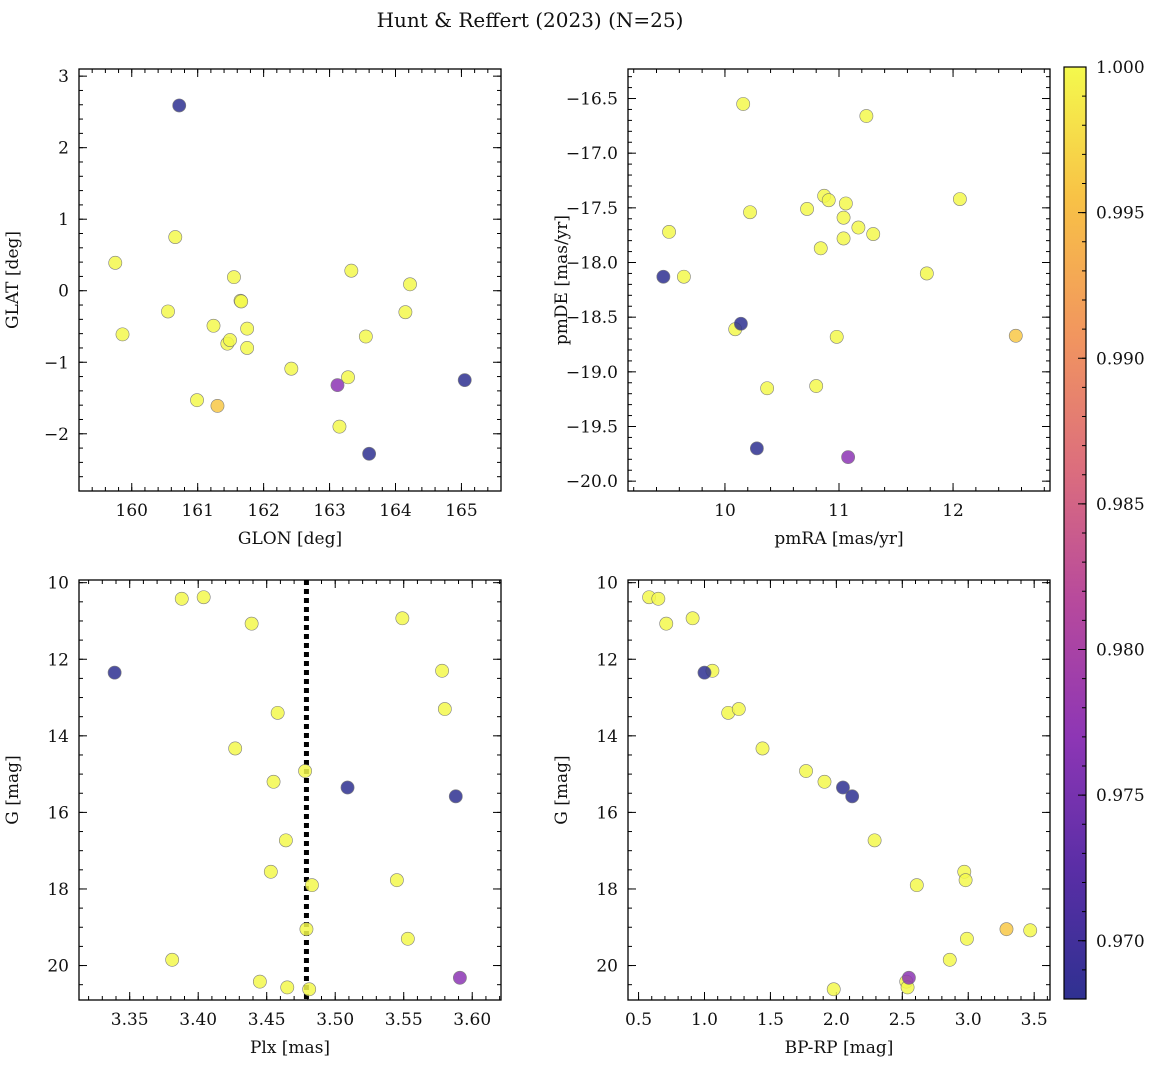  I want to click on x-tick-label: 3.60, so click(472, 1020).